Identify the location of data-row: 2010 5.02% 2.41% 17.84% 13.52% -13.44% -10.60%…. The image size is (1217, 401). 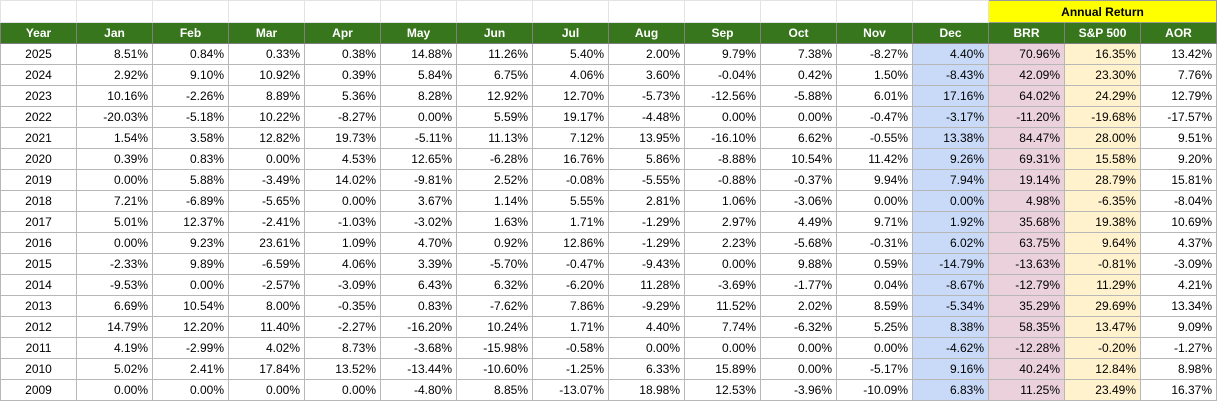
(608, 369).